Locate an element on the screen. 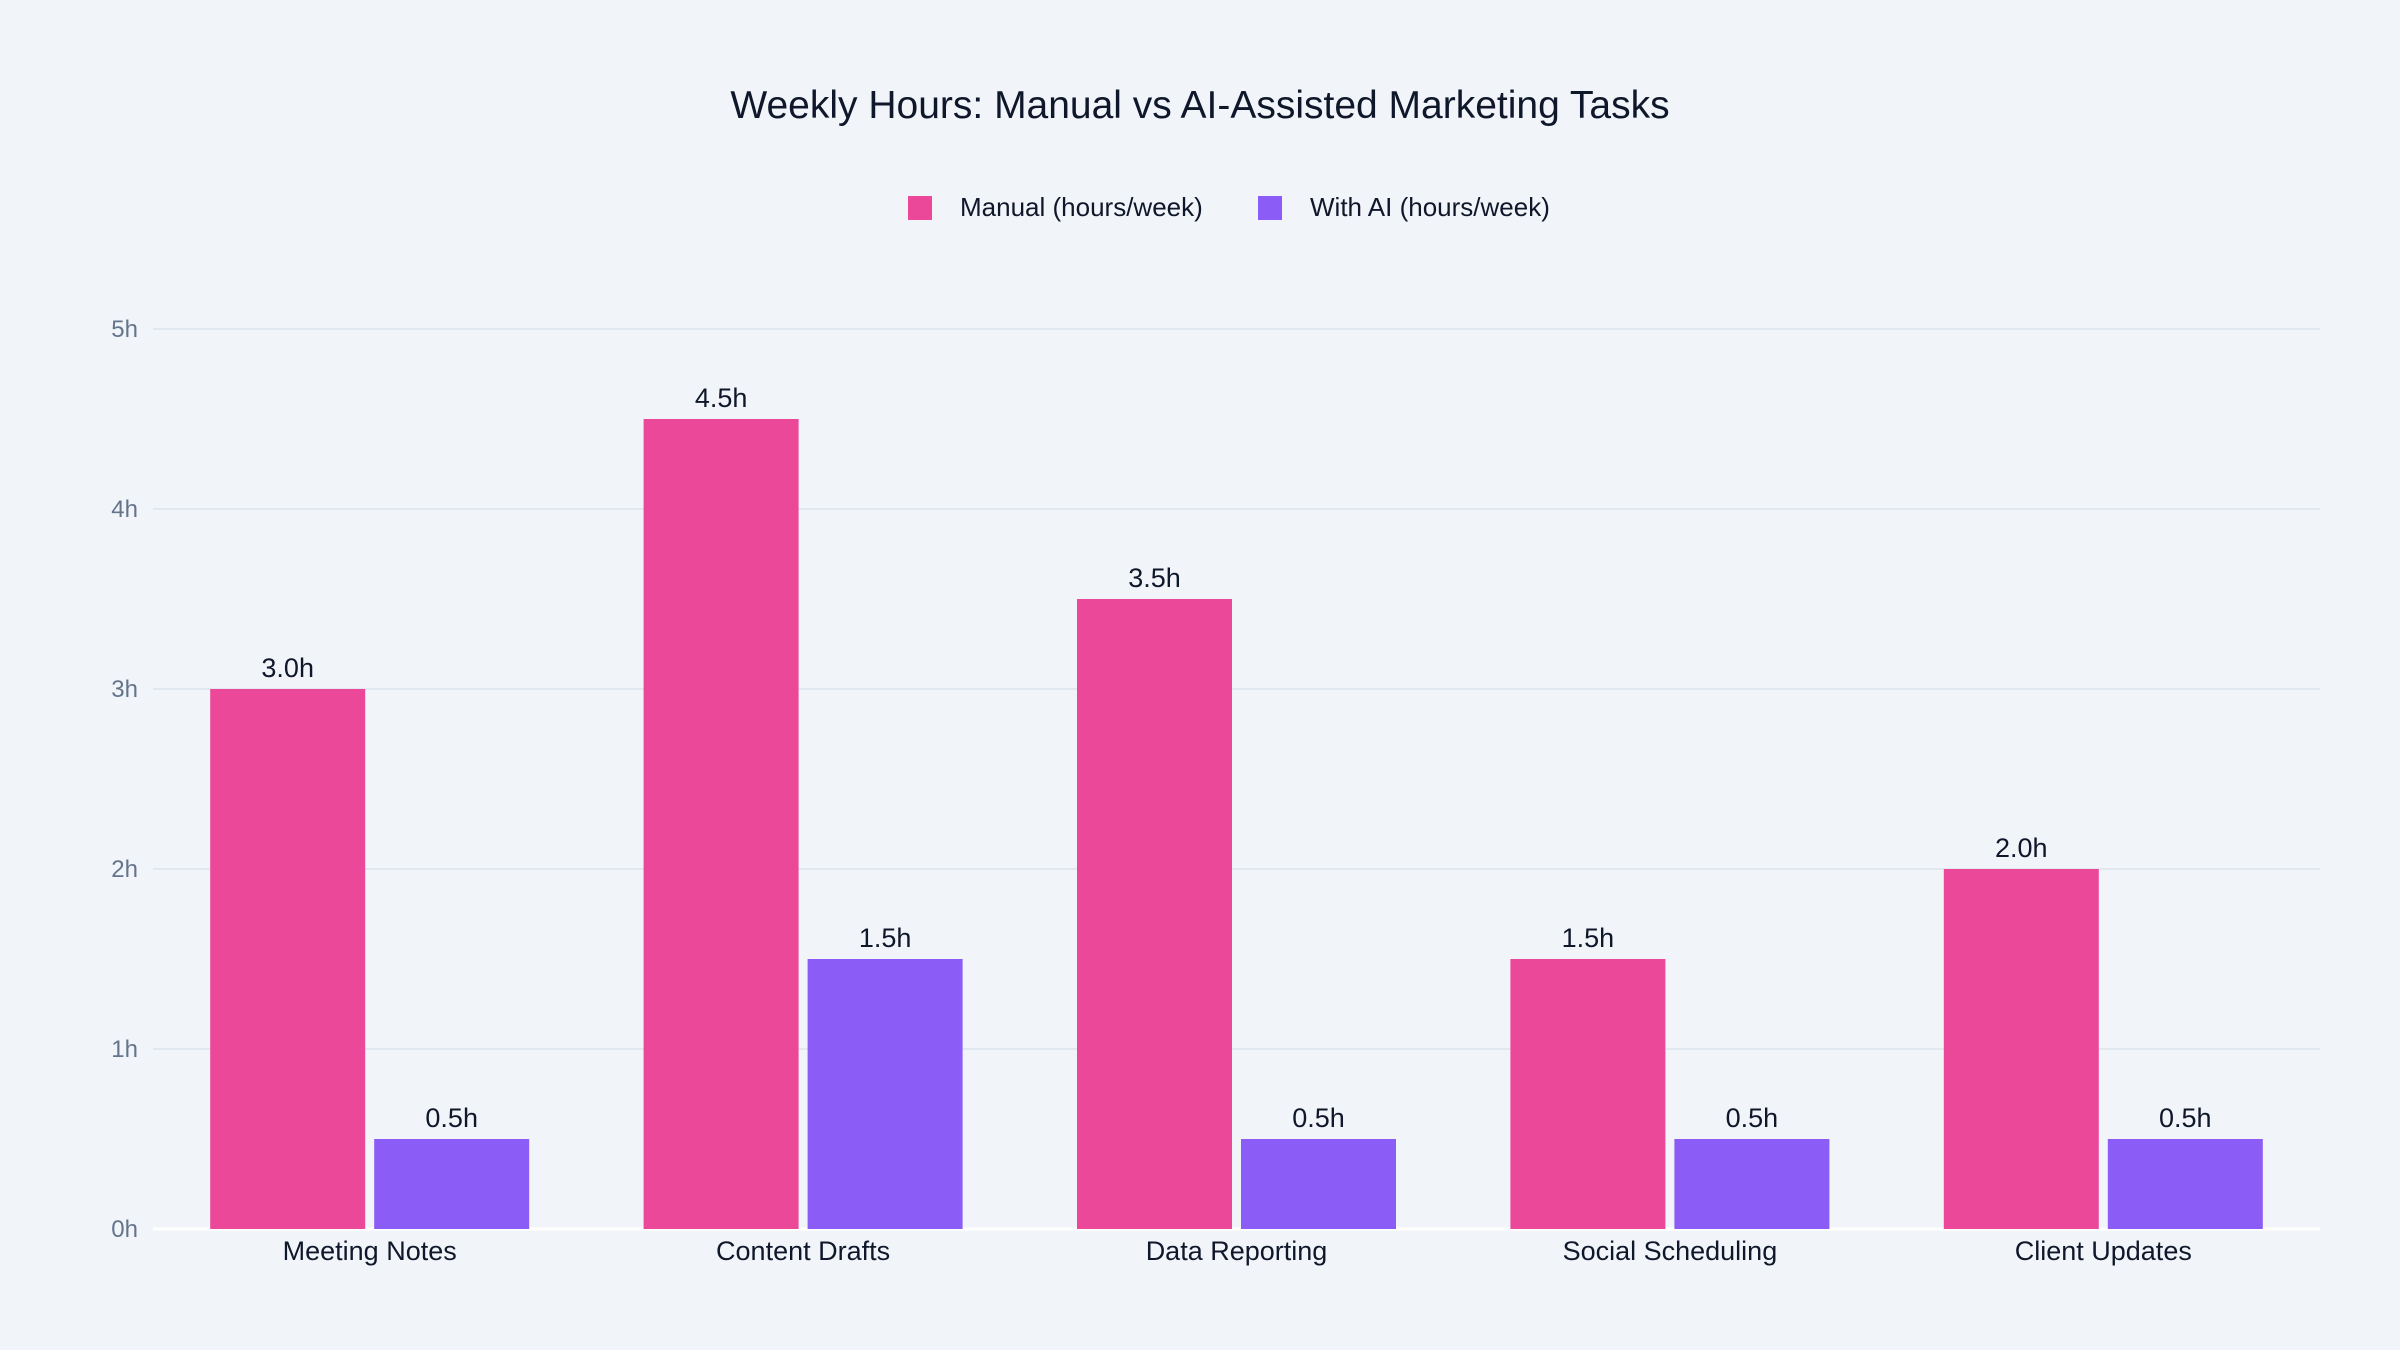 This screenshot has width=2400, height=1350. legend-label-ai: With AI (hours/week) is located at coordinates (1430, 207).